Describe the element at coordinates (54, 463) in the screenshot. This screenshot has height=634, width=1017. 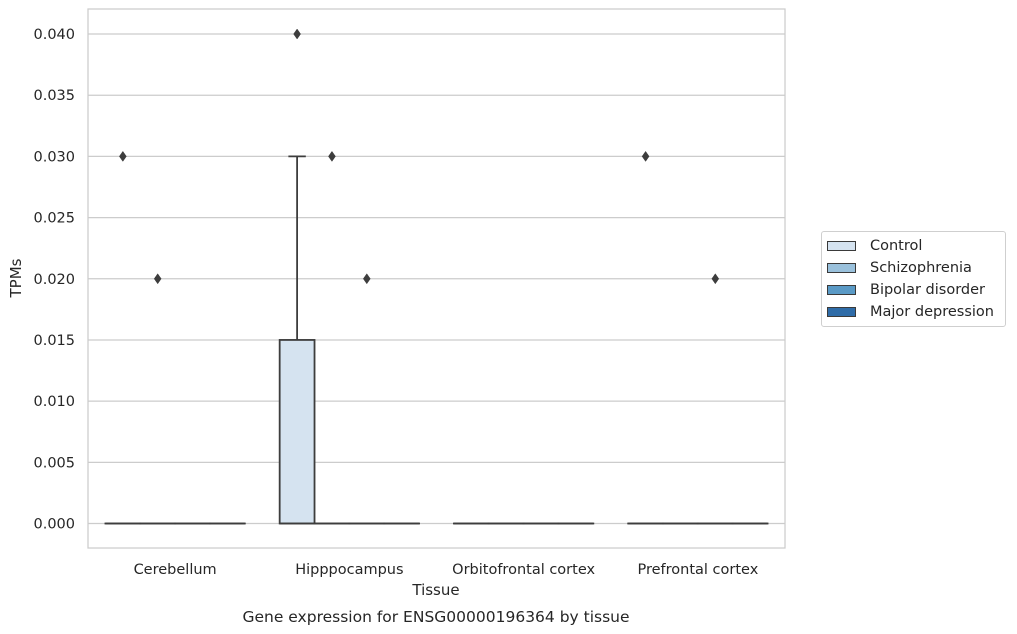
I see `y-tick-label: 0.005` at that location.